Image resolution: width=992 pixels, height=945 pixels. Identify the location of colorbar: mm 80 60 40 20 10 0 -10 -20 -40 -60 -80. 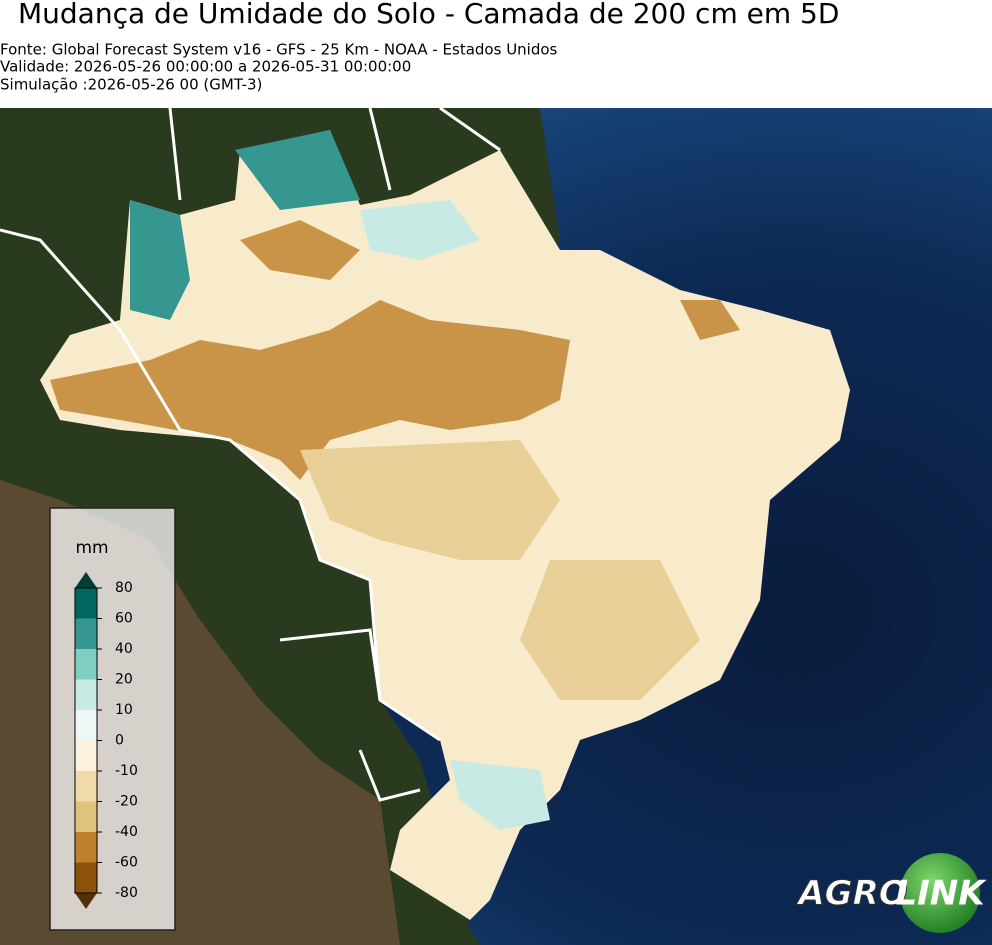
(112, 719).